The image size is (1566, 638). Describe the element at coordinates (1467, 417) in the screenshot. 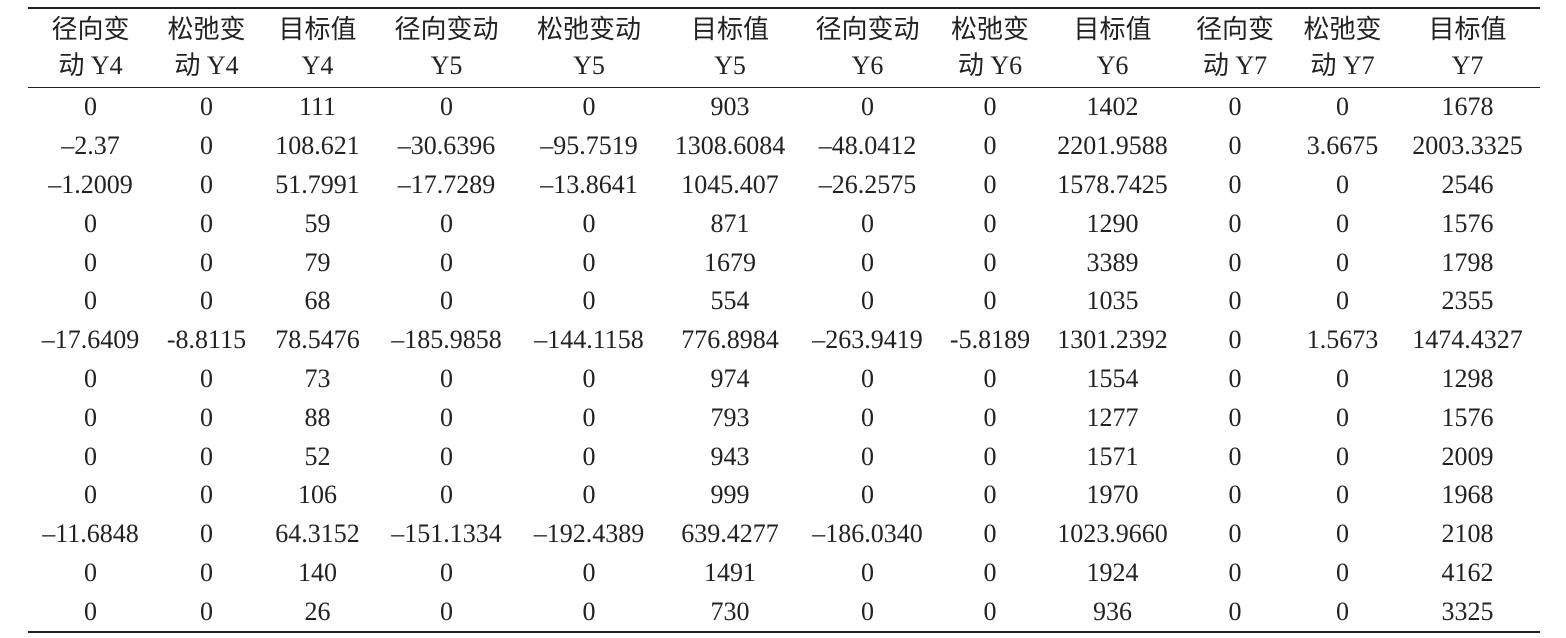

I see `table-cell: 1576` at that location.